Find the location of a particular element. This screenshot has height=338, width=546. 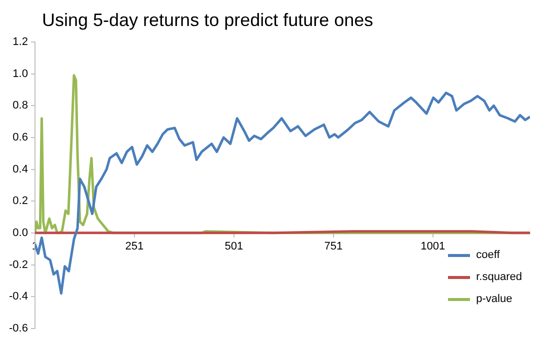

y-tick-label: 0.6 is located at coordinates (20, 138).